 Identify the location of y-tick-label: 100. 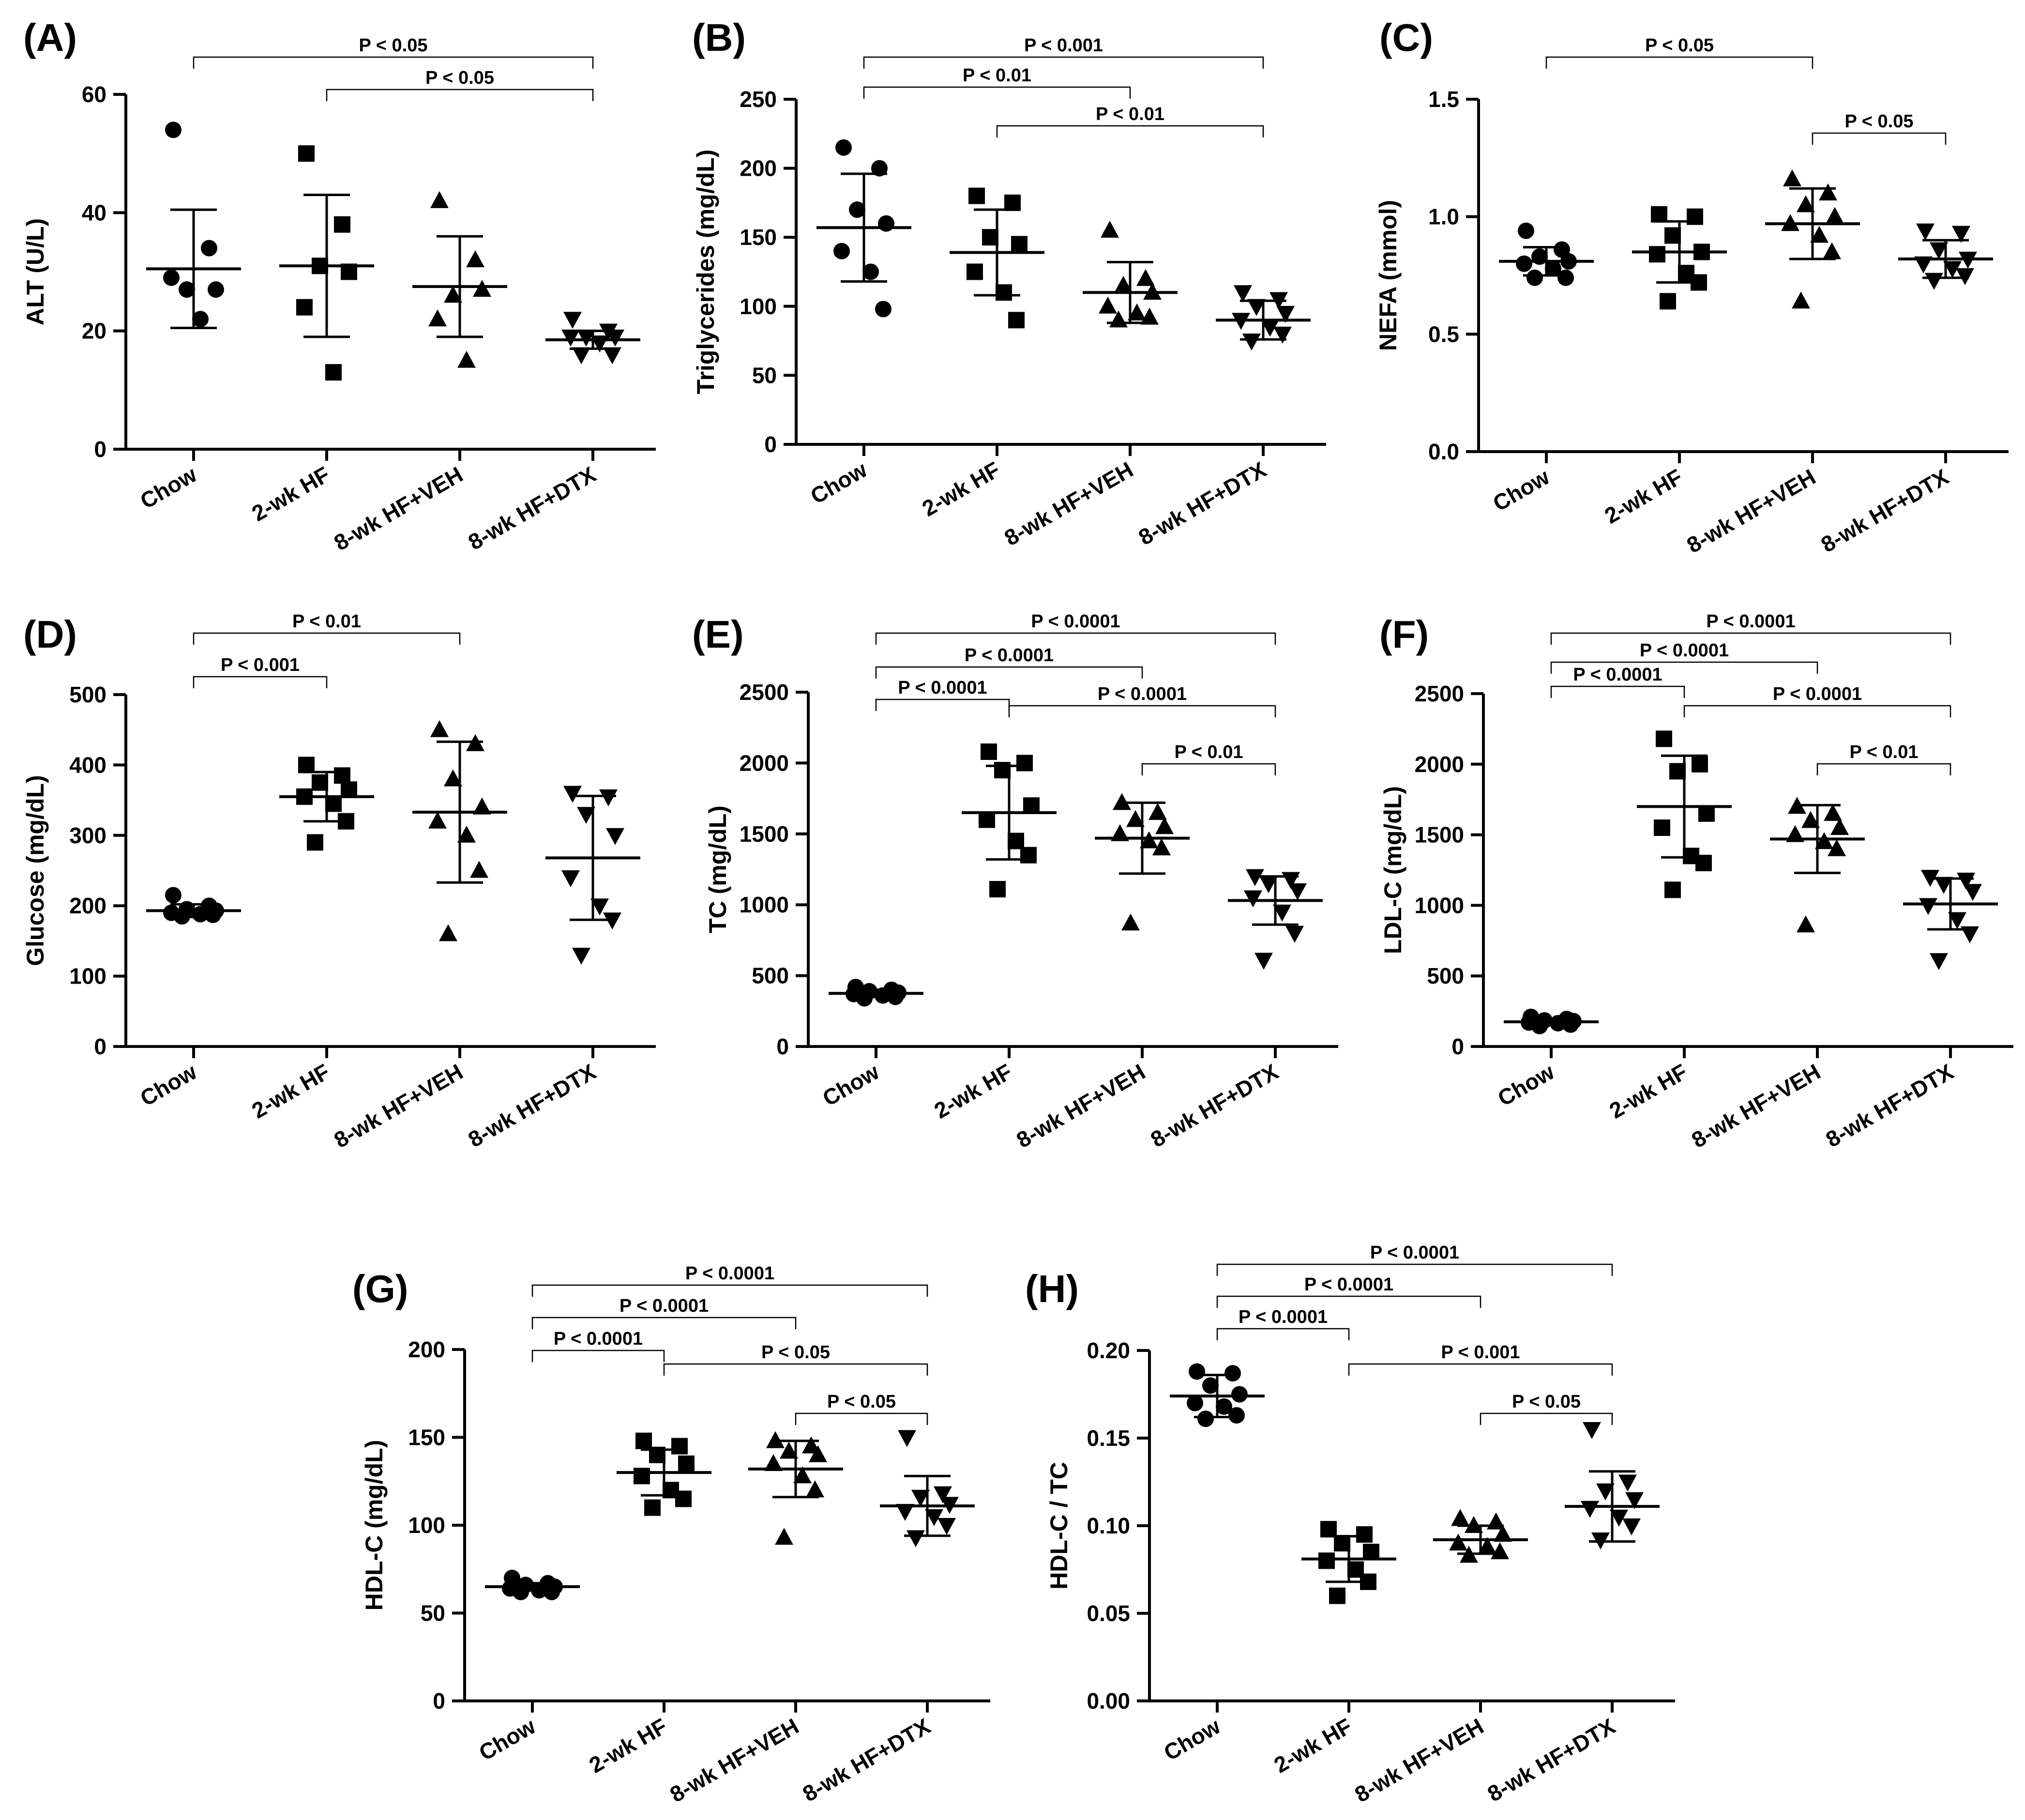
(87, 977).